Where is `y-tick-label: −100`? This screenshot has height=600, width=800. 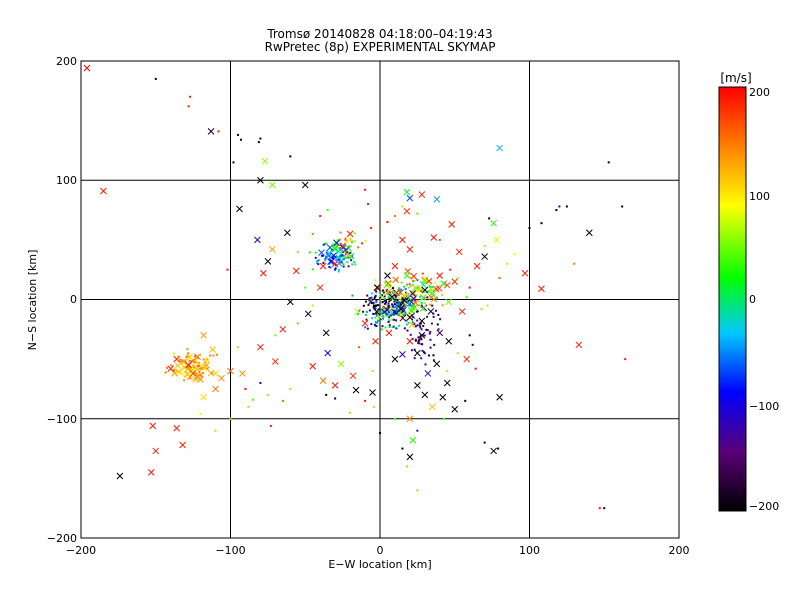
y-tick-label: −100 is located at coordinates (62, 419).